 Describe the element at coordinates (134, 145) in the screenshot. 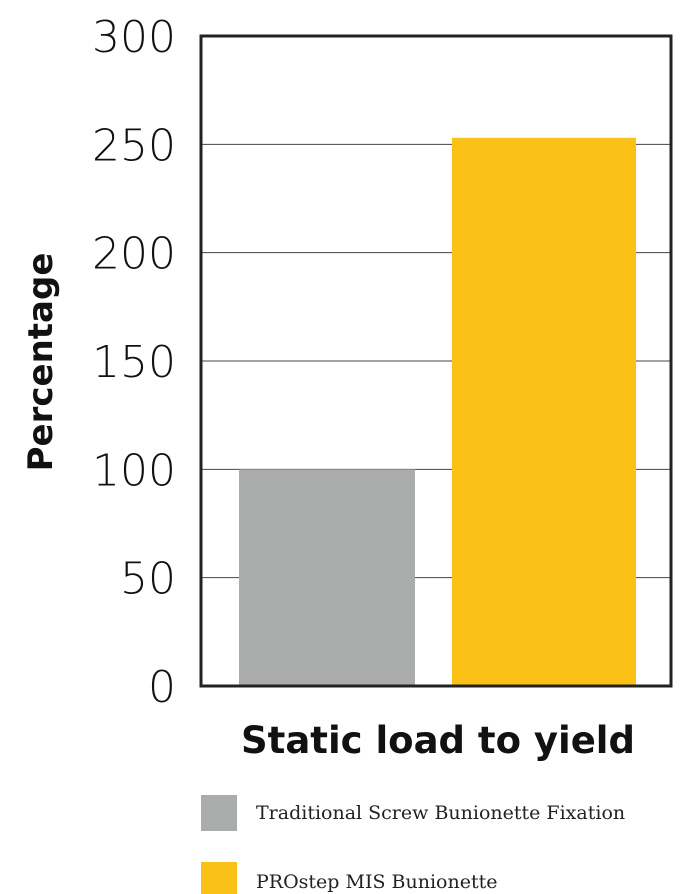

I see `y-tick-label-250: 250` at that location.